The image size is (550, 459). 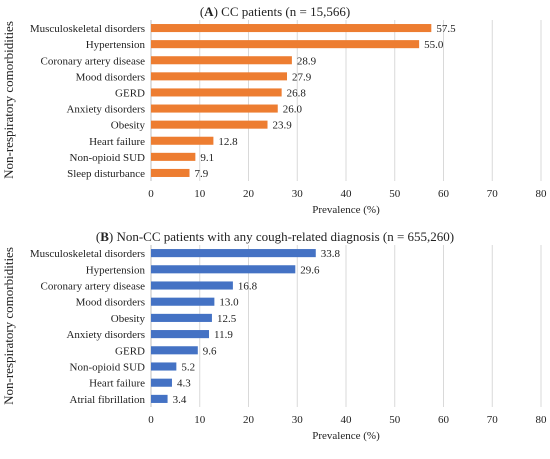 I want to click on panel-a-value-label: 26.8, so click(x=297, y=93).